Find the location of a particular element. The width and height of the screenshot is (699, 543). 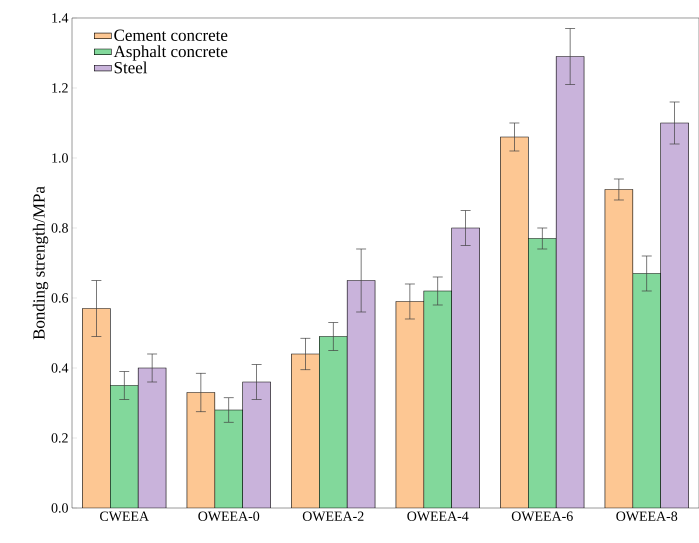

y-tick-label: 0.8 is located at coordinates (60, 228).